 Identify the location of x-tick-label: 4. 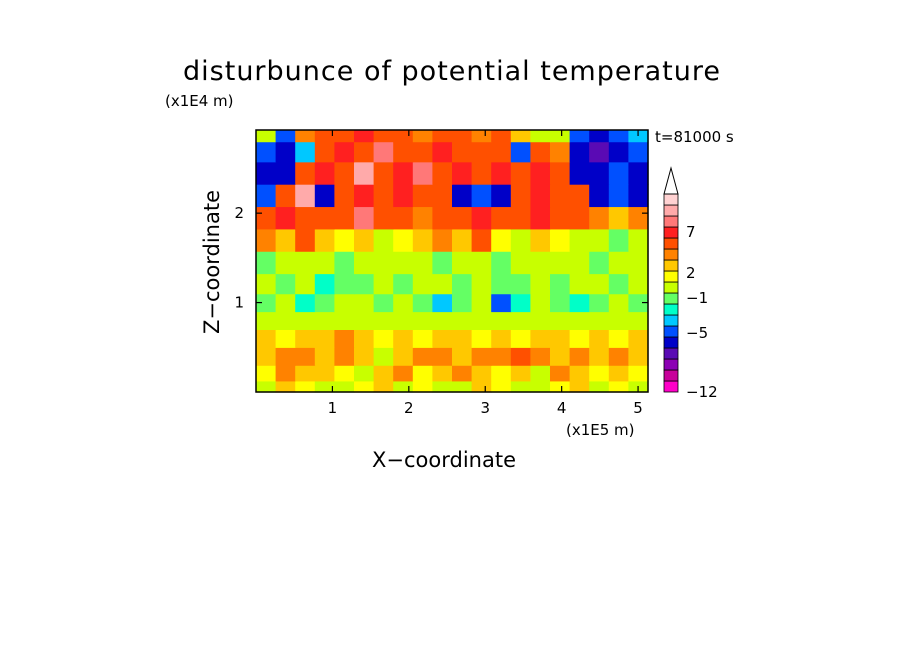
(562, 408).